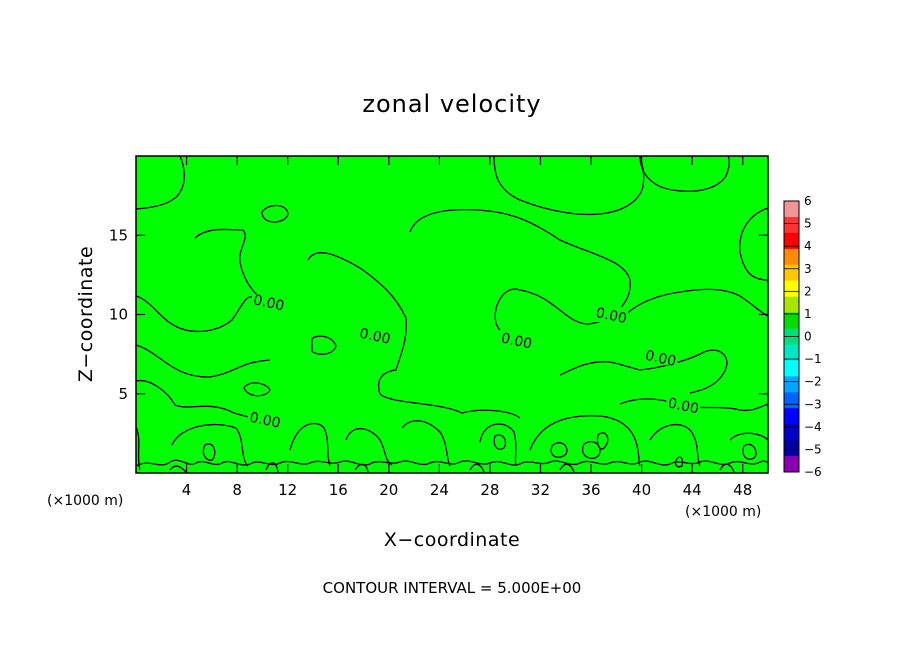  What do you see at coordinates (813, 382) in the screenshot?
I see `colorbar-label: −2` at bounding box center [813, 382].